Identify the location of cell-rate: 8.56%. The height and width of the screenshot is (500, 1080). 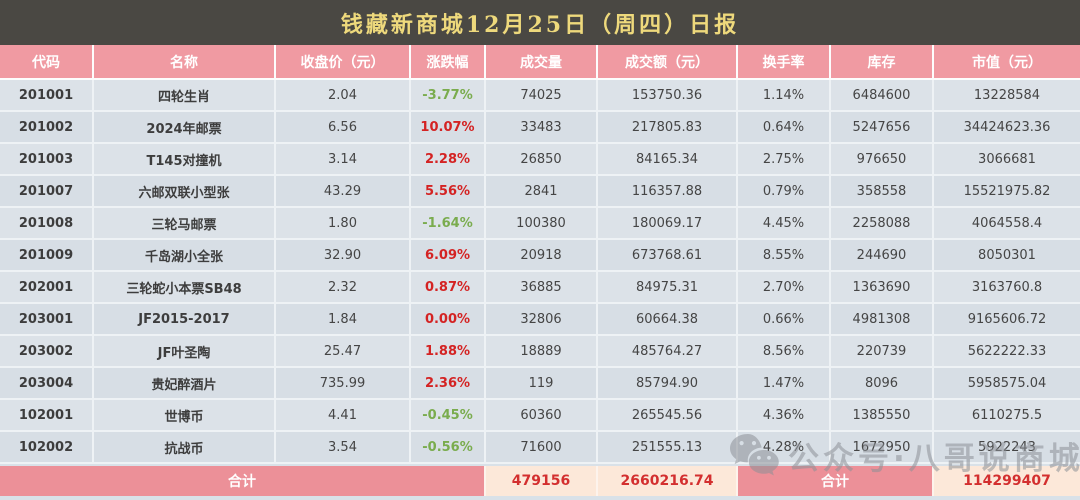
(784, 352).